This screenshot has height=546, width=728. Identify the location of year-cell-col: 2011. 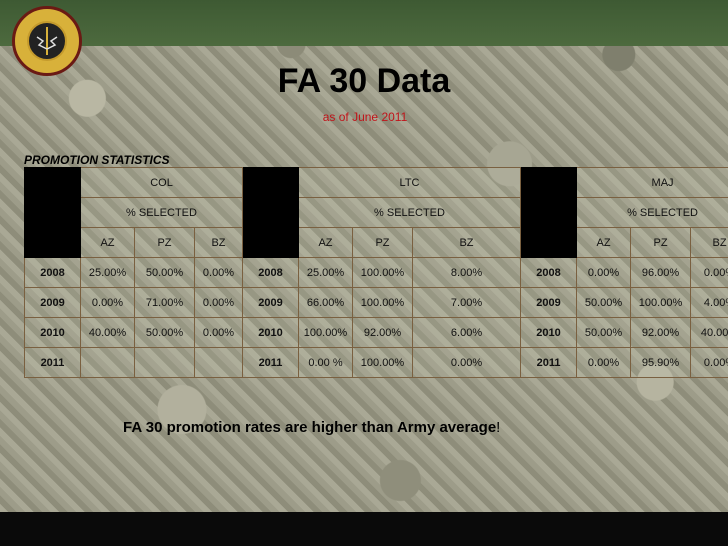
(52, 362).